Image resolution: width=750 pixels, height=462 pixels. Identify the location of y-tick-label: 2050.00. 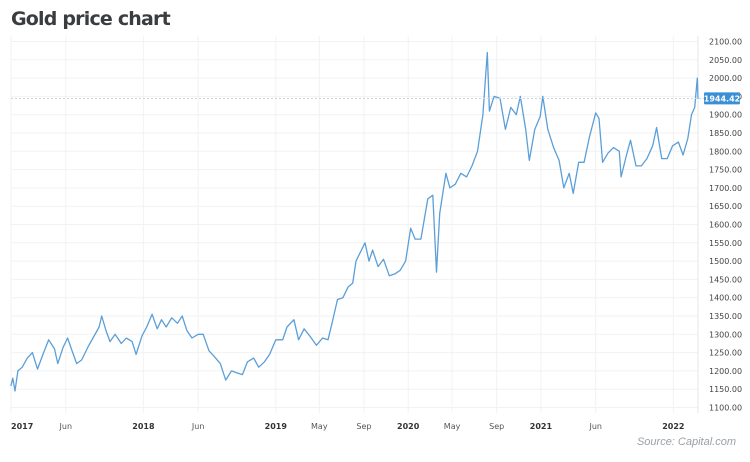
(725, 60).